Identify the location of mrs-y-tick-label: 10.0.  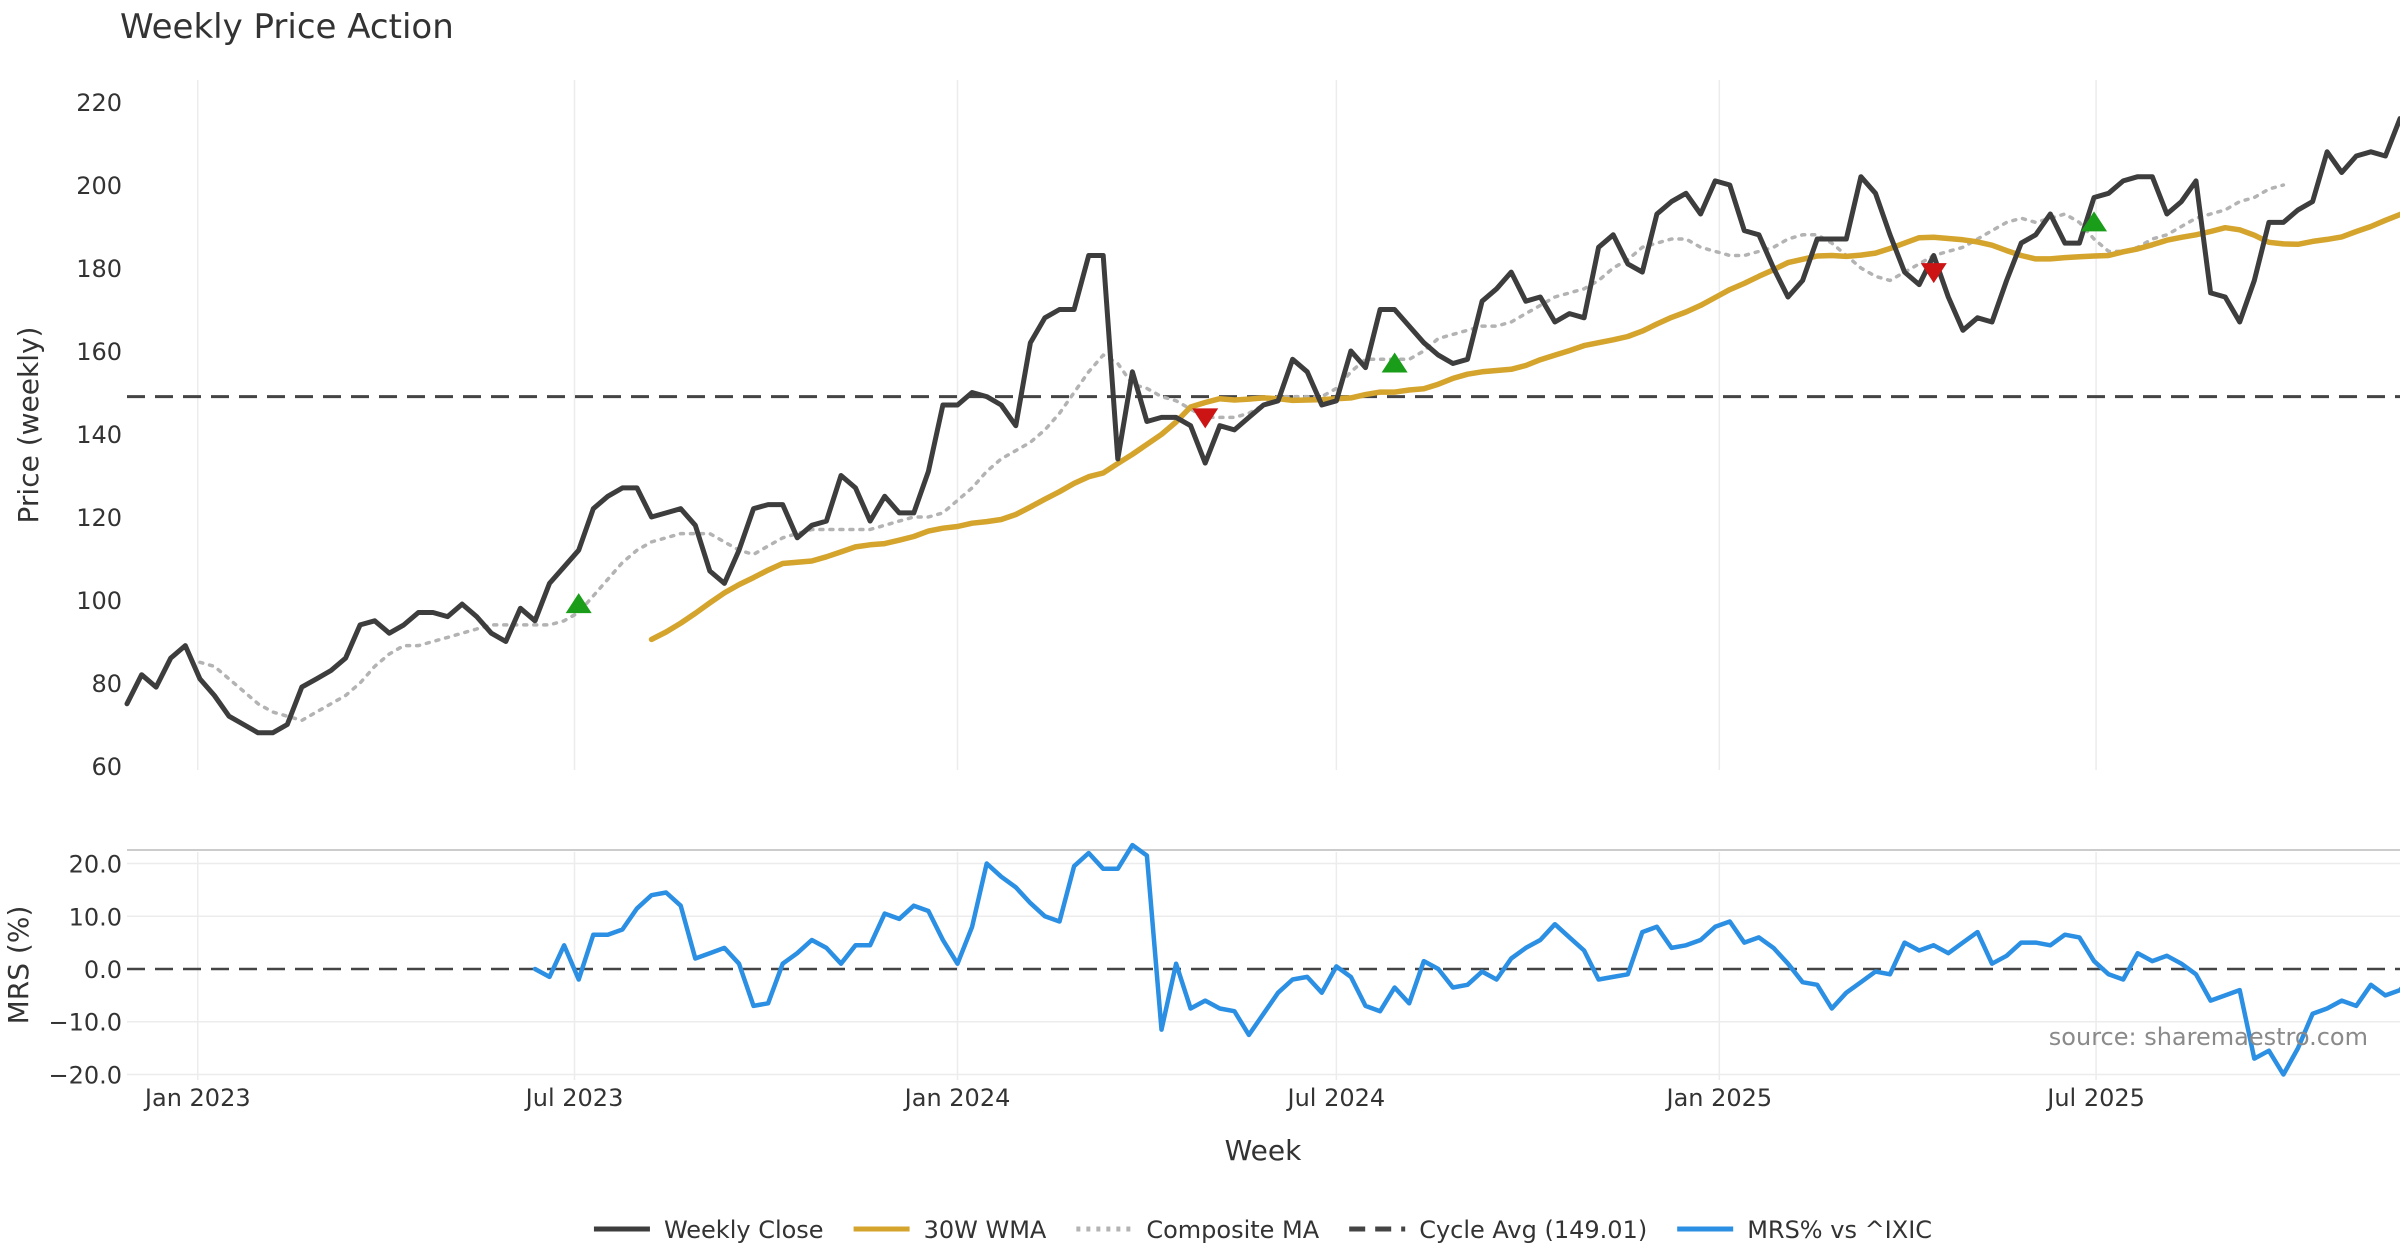
(95, 917).